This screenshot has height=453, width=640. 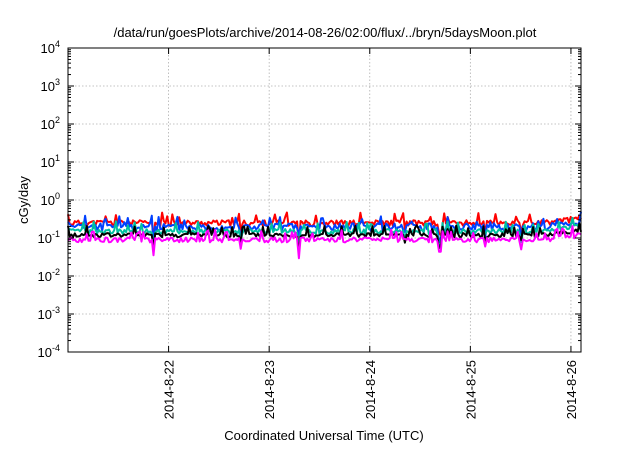 What do you see at coordinates (323, 435) in the screenshot?
I see `x-axis-label: Coordinated Universal Time (UTC)` at bounding box center [323, 435].